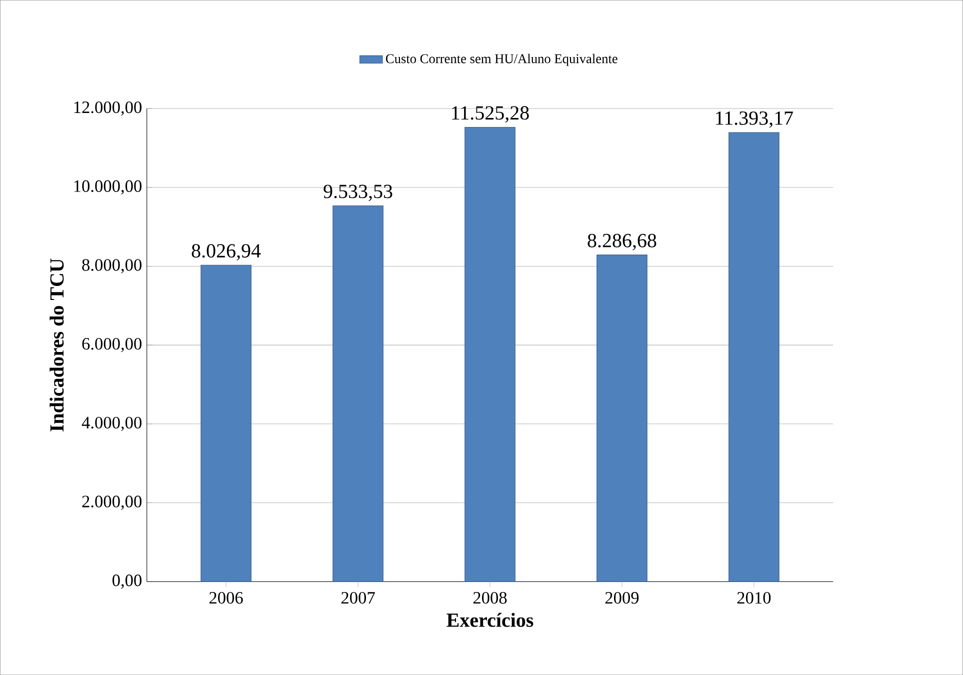 This screenshot has height=675, width=963. What do you see at coordinates (754, 598) in the screenshot?
I see `x-tick-label: 2010` at bounding box center [754, 598].